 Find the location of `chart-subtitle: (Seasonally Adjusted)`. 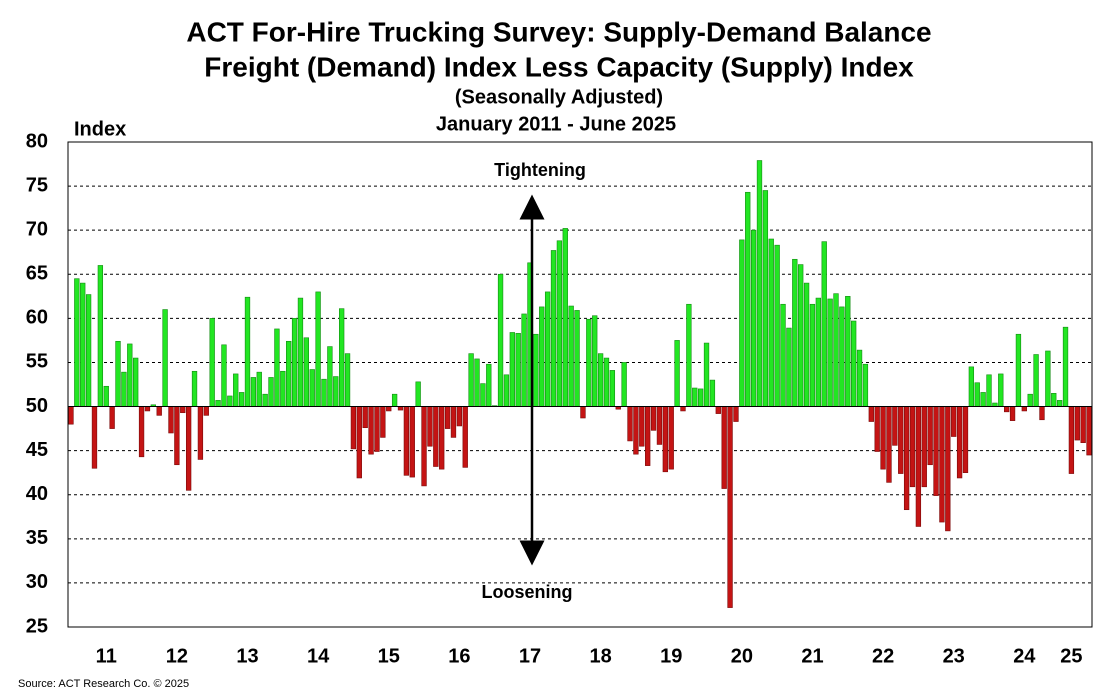

chart-subtitle: (Seasonally Adjusted) is located at coordinates (559, 97).